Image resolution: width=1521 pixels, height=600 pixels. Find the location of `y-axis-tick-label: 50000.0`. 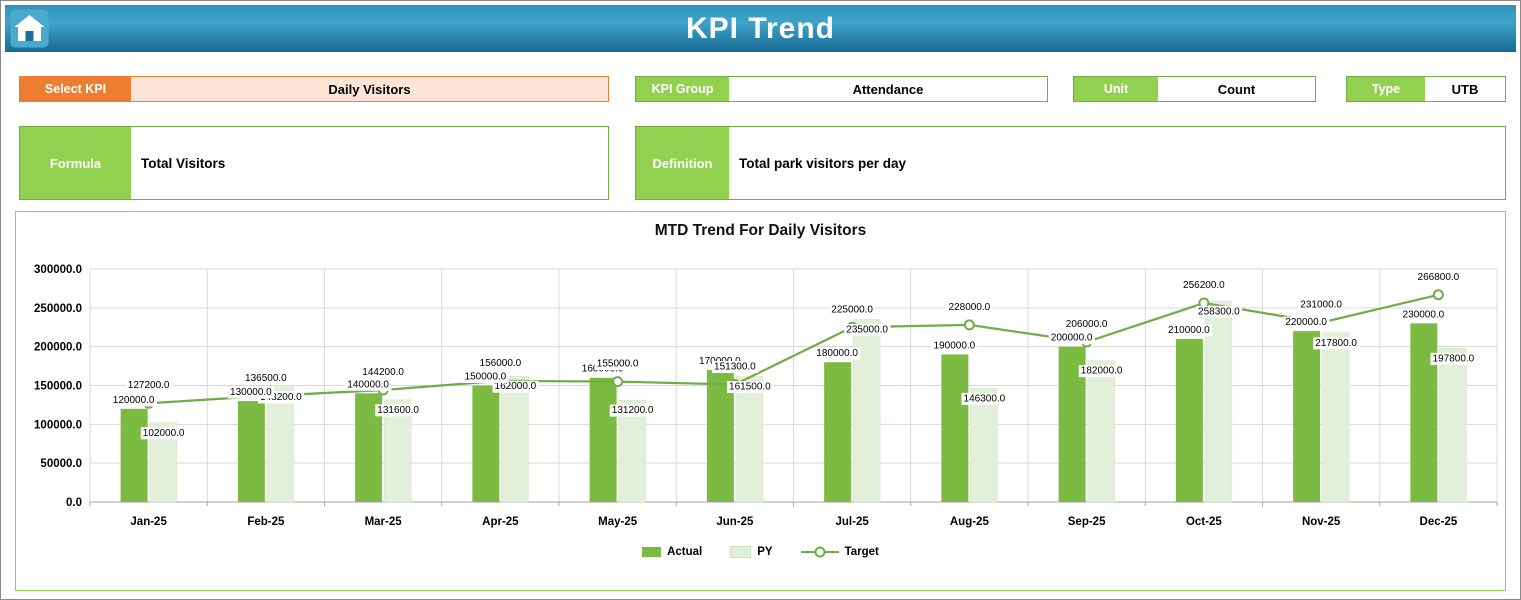

y-axis-tick-label: 50000.0 is located at coordinates (61, 464).